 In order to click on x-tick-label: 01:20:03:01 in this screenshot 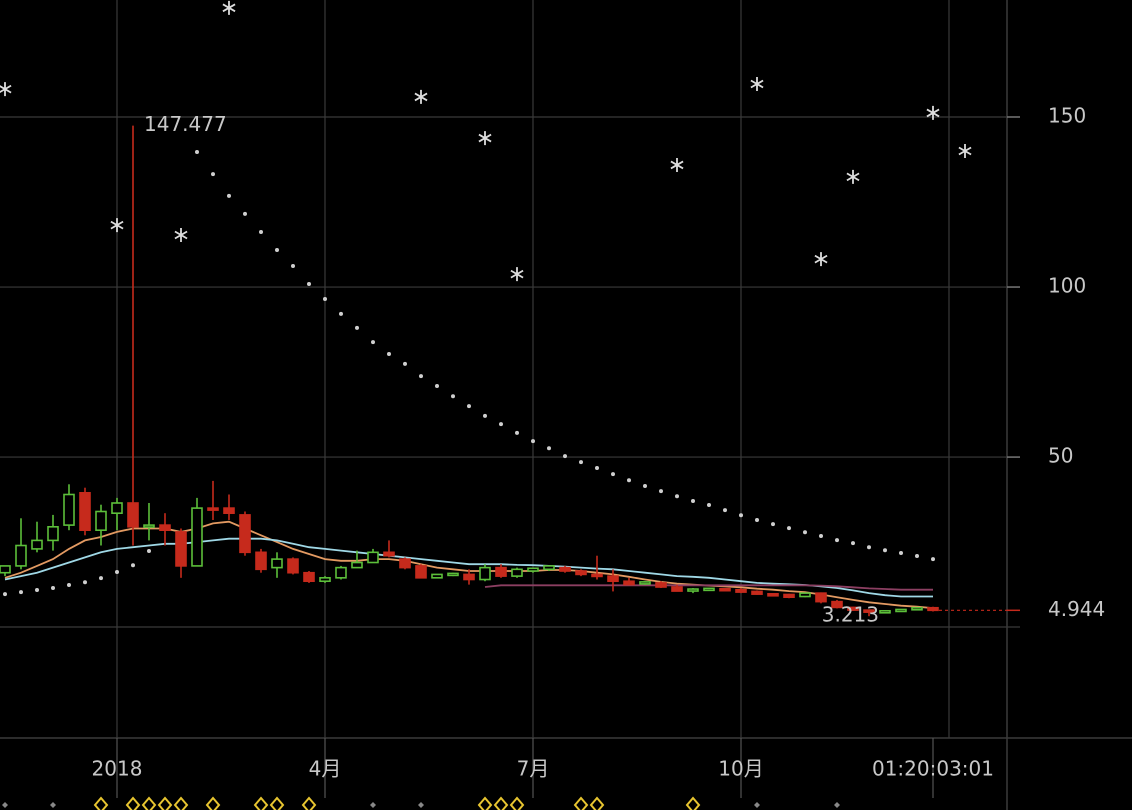, I will do `click(933, 769)`.